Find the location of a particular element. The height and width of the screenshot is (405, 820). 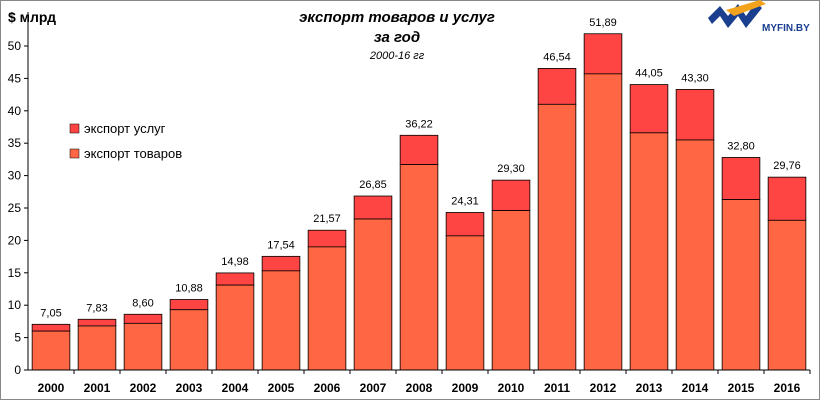

y-axis-unit-label: $ млрд is located at coordinates (32, 17).